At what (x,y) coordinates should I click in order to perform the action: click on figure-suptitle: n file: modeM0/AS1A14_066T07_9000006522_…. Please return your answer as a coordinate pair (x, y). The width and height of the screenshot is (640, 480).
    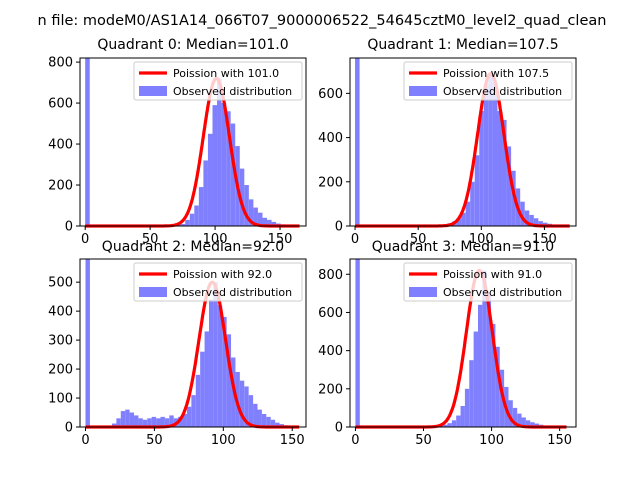
    Looking at the image, I should click on (322, 21).